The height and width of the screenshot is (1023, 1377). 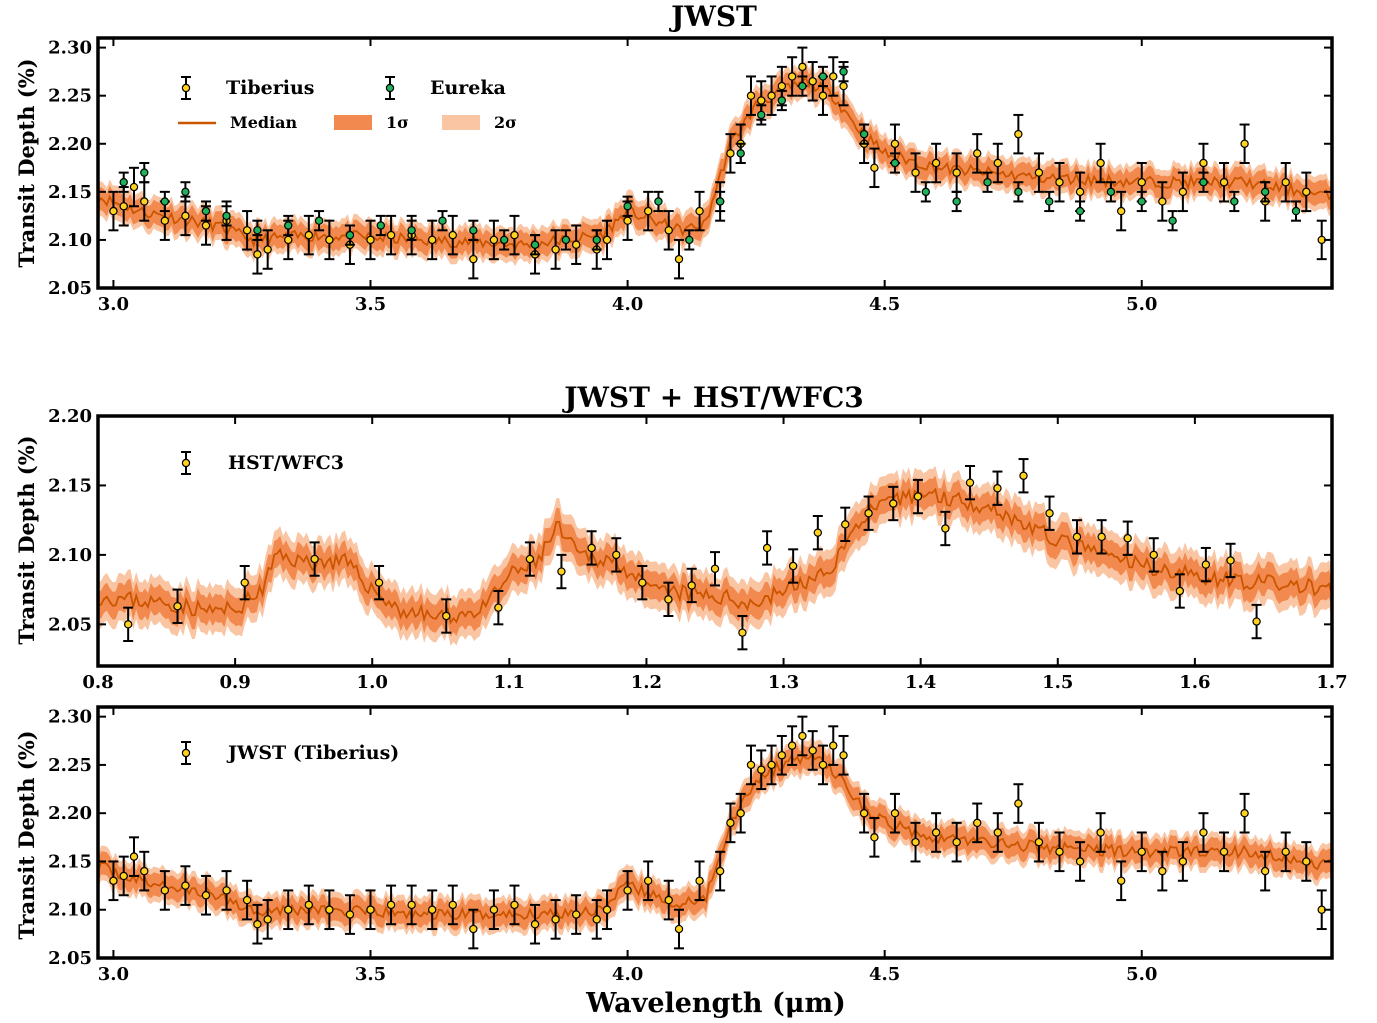 I want to click on panel-2-legend: HST/WFC3, so click(x=262, y=463).